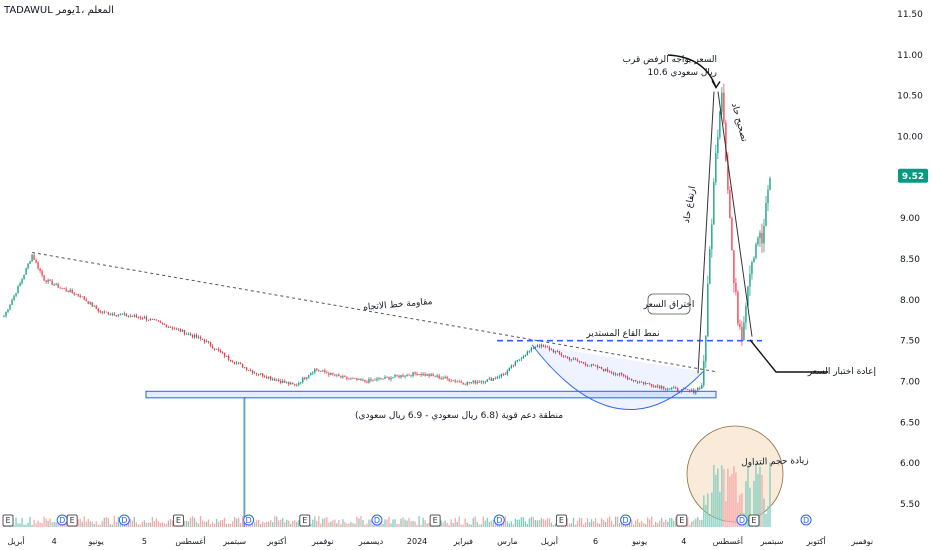  Describe the element at coordinates (910, 505) in the screenshot. I see `y-tick-label: 5.50` at that location.